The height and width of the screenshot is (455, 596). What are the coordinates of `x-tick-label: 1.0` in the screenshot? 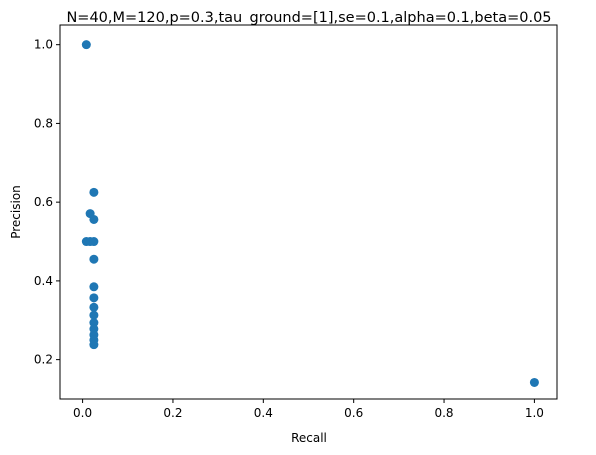 It's located at (534, 413).